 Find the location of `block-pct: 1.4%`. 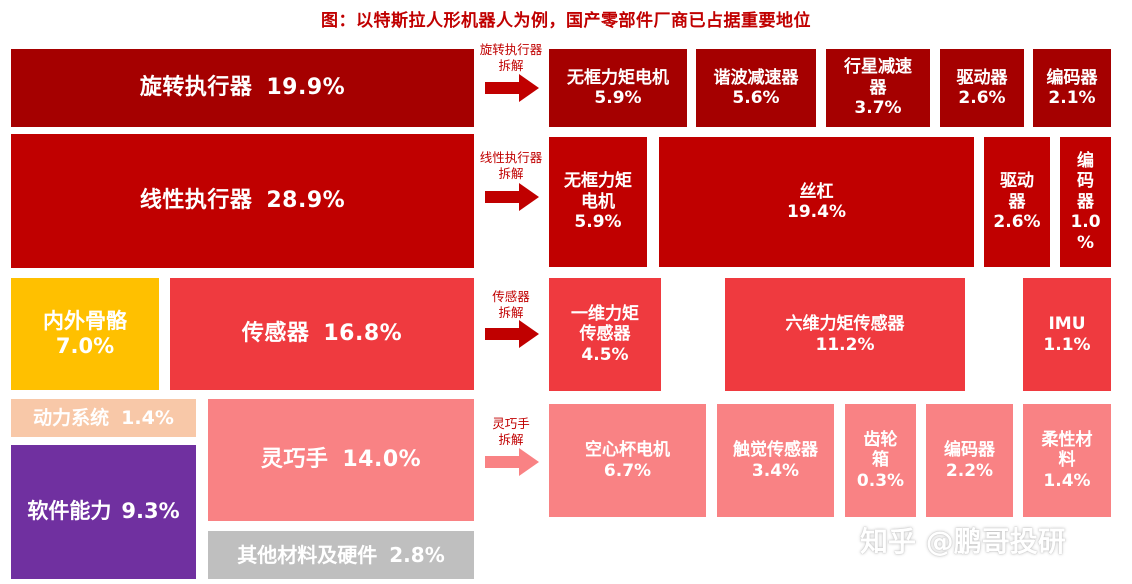

block-pct: 1.4% is located at coordinates (147, 417).